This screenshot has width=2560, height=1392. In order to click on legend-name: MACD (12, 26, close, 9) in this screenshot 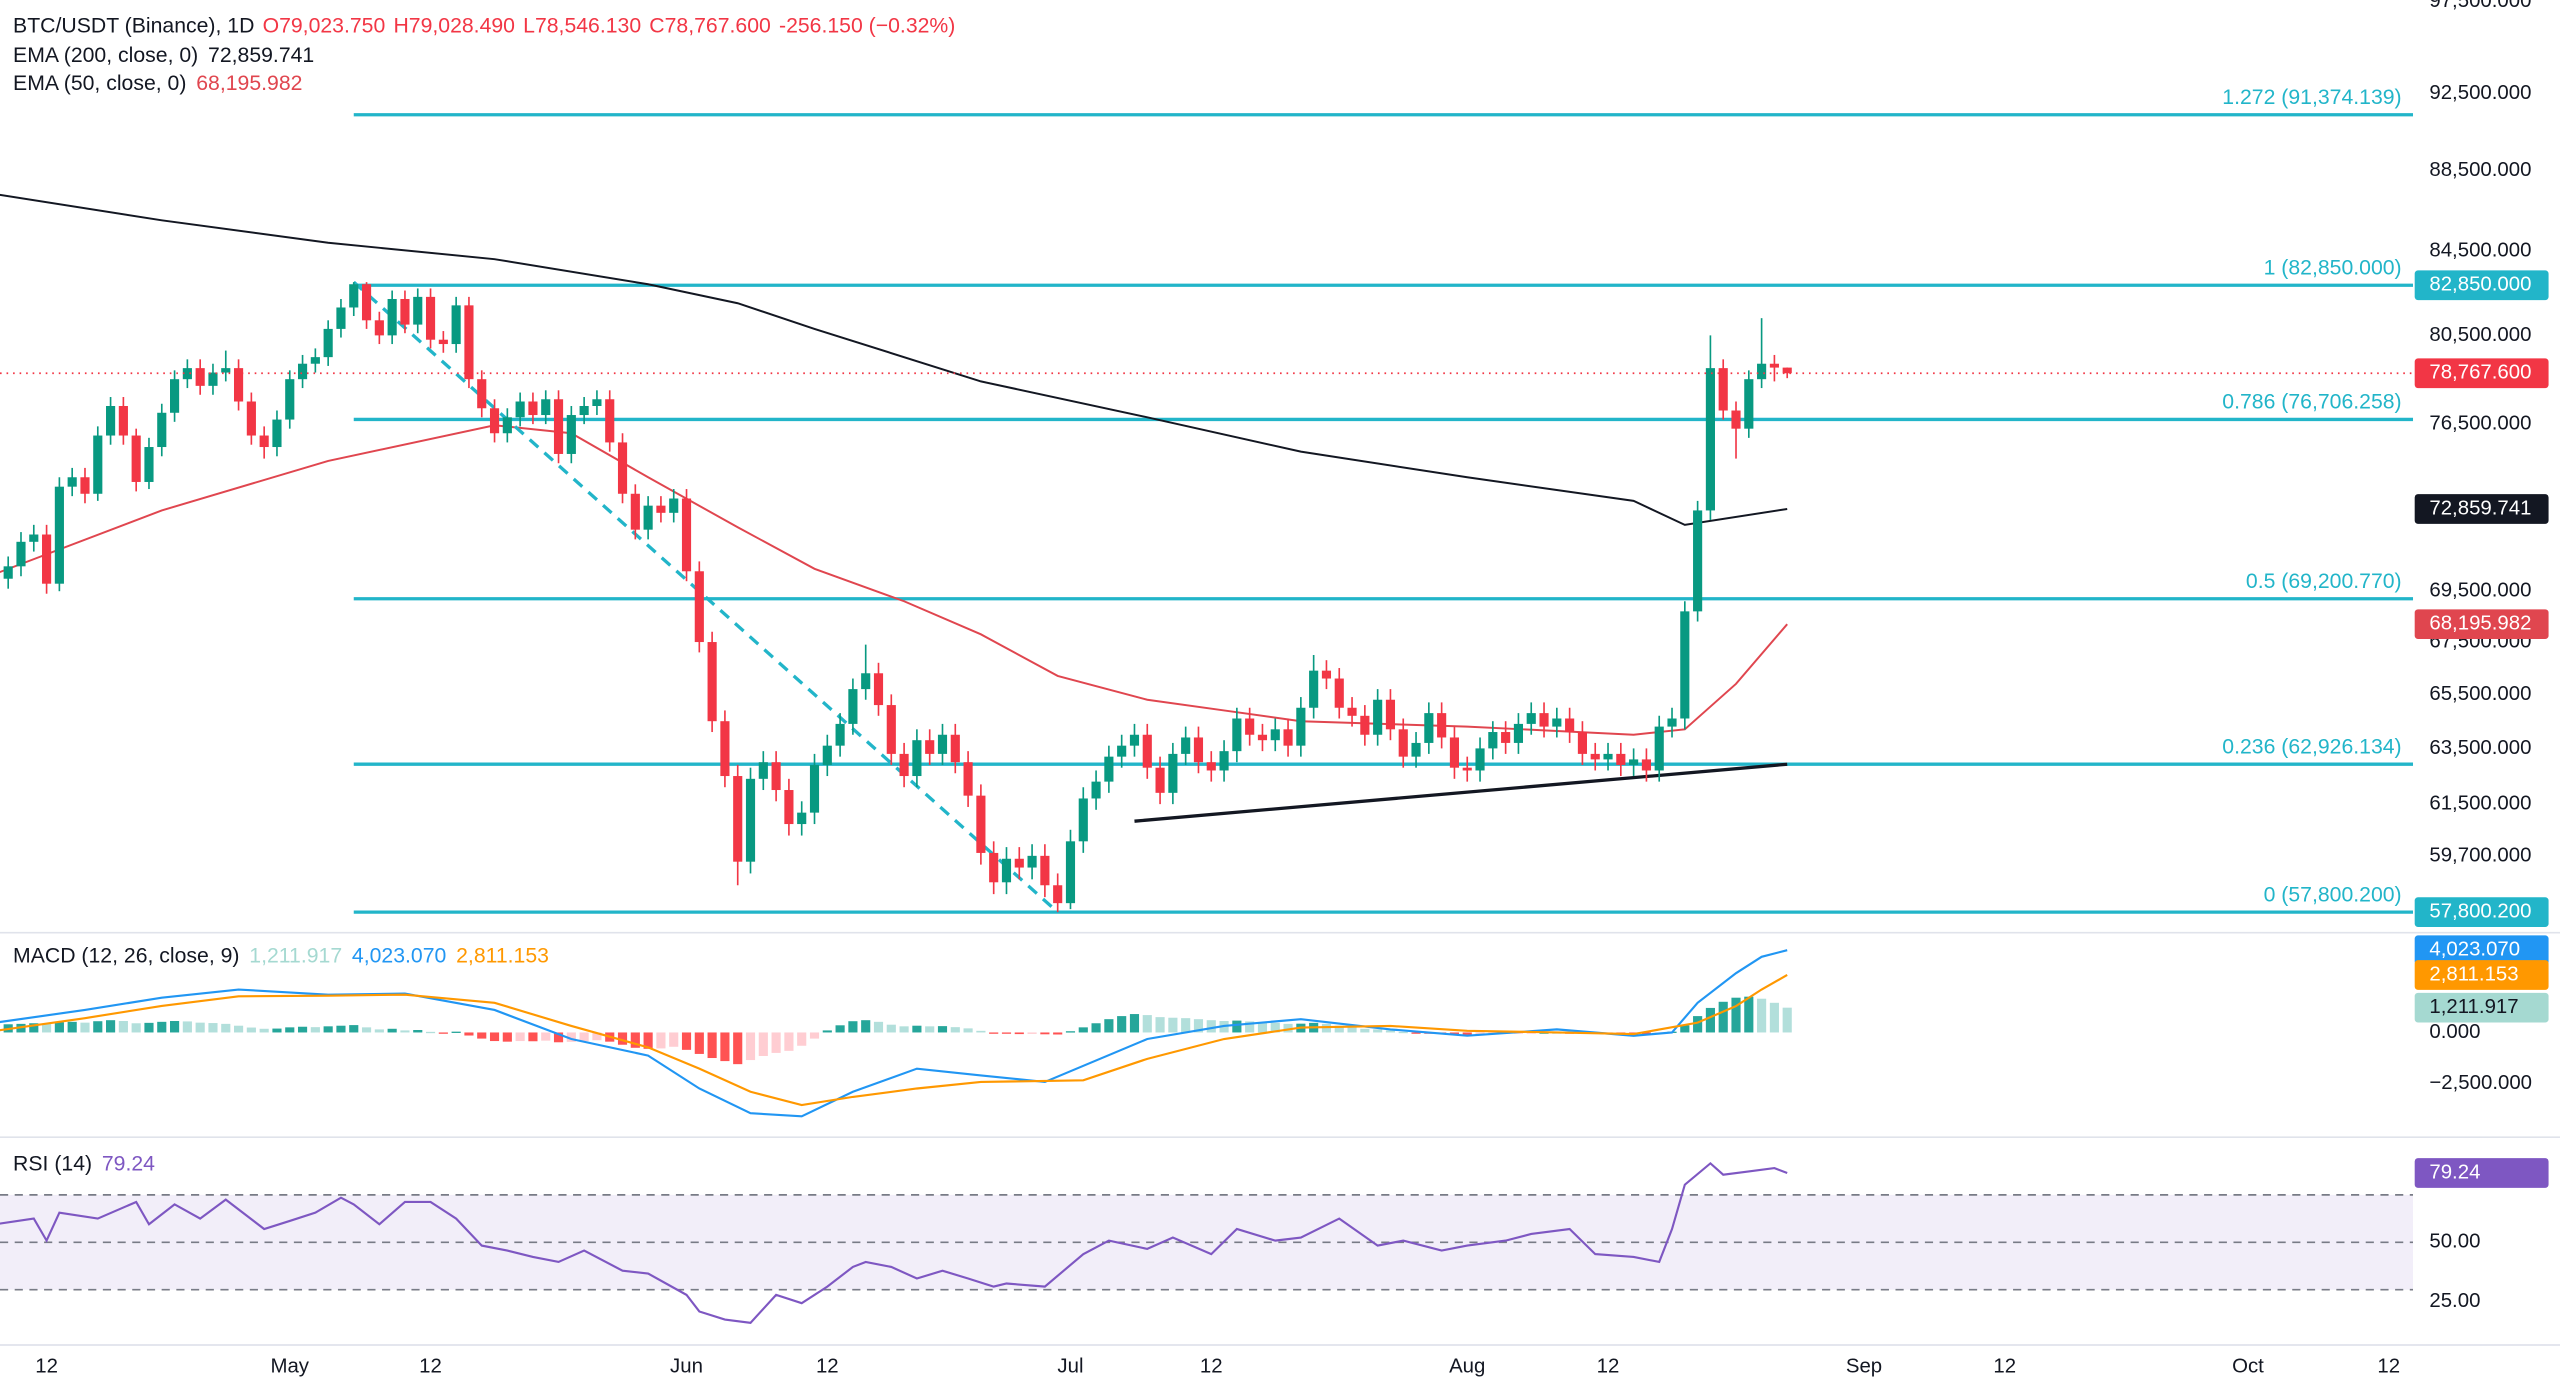, I will do `click(126, 955)`.